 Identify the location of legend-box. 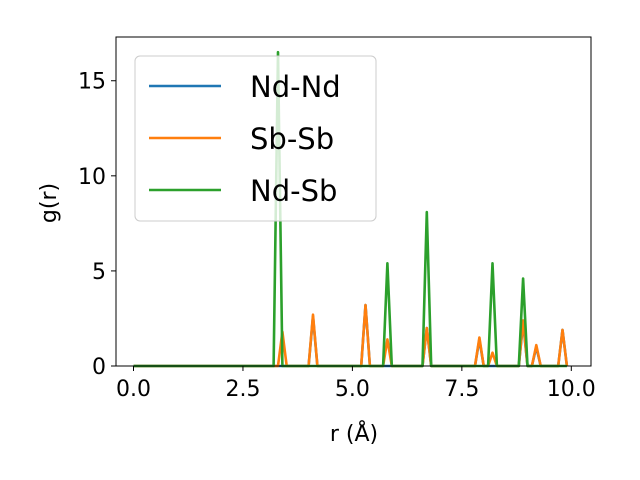
(255, 138).